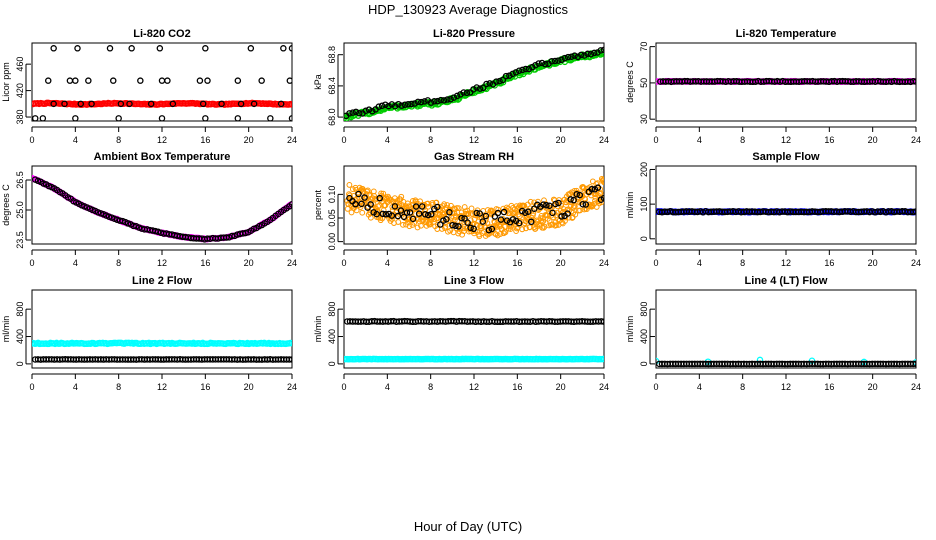  I want to click on y-tick-label: 400, so click(20, 336).